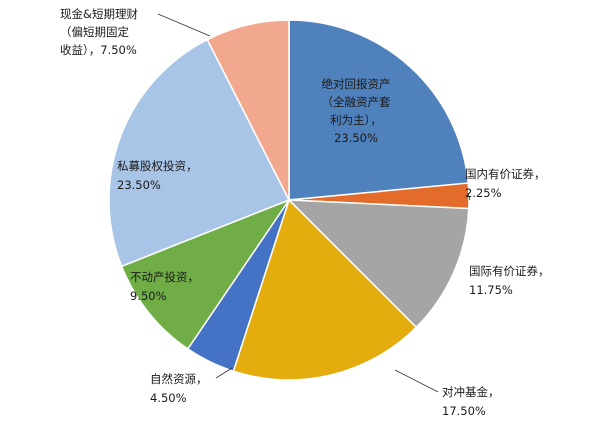  Describe the element at coordinates (464, 411) in the screenshot. I see `slice-label-3-line-1: 17.50%` at that location.